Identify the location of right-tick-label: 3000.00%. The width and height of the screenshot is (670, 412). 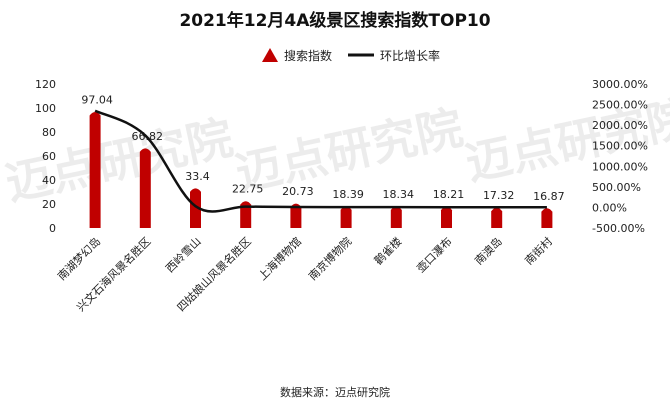
(620, 84).